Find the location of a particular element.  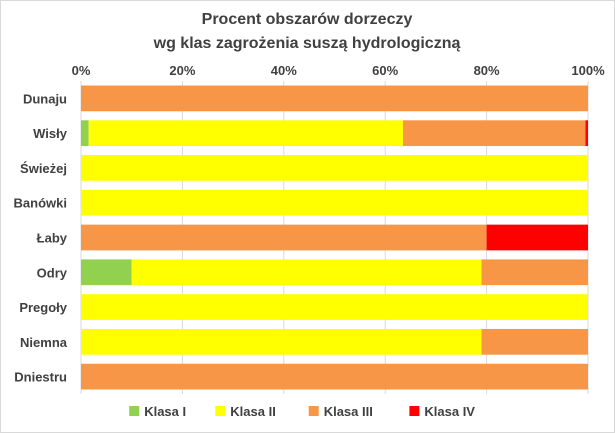

category-label: Dunaju is located at coordinates (45, 98).